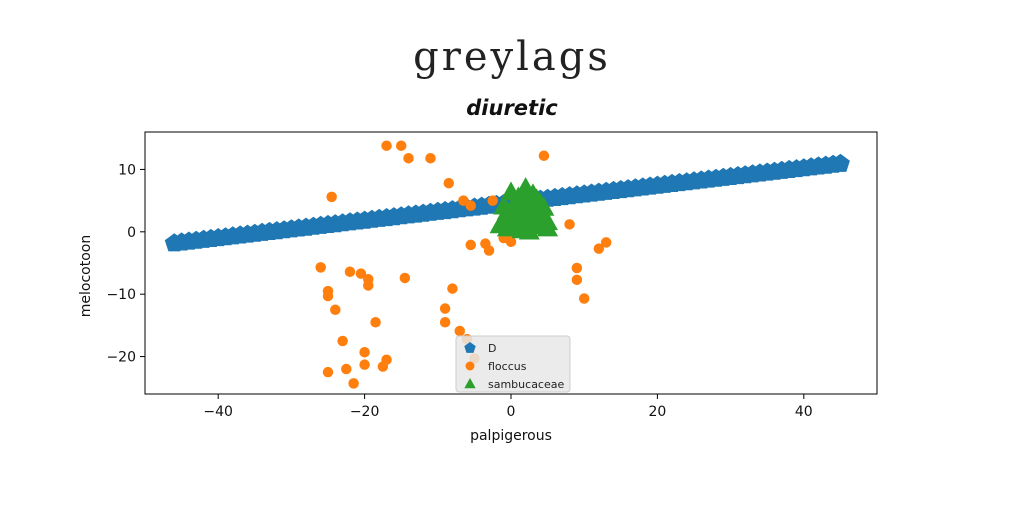  I want to click on x-axis: −40 −20 0 20 40, so click(508, 407).